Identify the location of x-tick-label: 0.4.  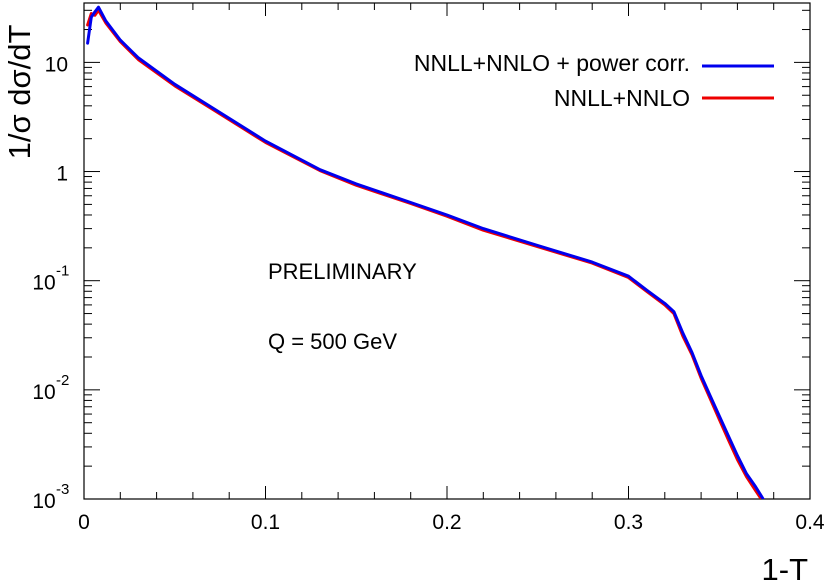
(810, 522).